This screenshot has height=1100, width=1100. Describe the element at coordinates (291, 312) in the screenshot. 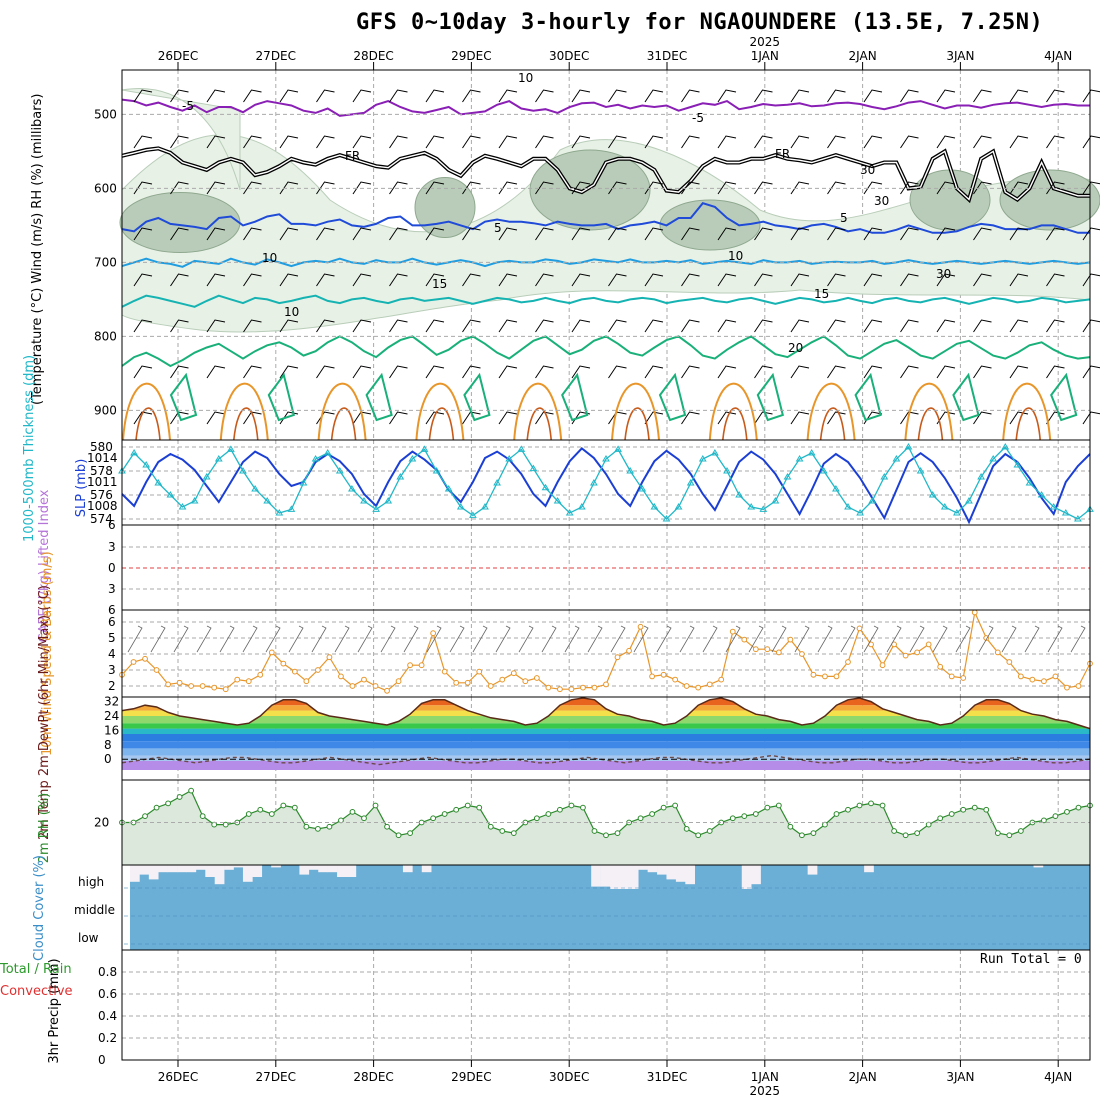

I see `contour-label: 10` at that location.